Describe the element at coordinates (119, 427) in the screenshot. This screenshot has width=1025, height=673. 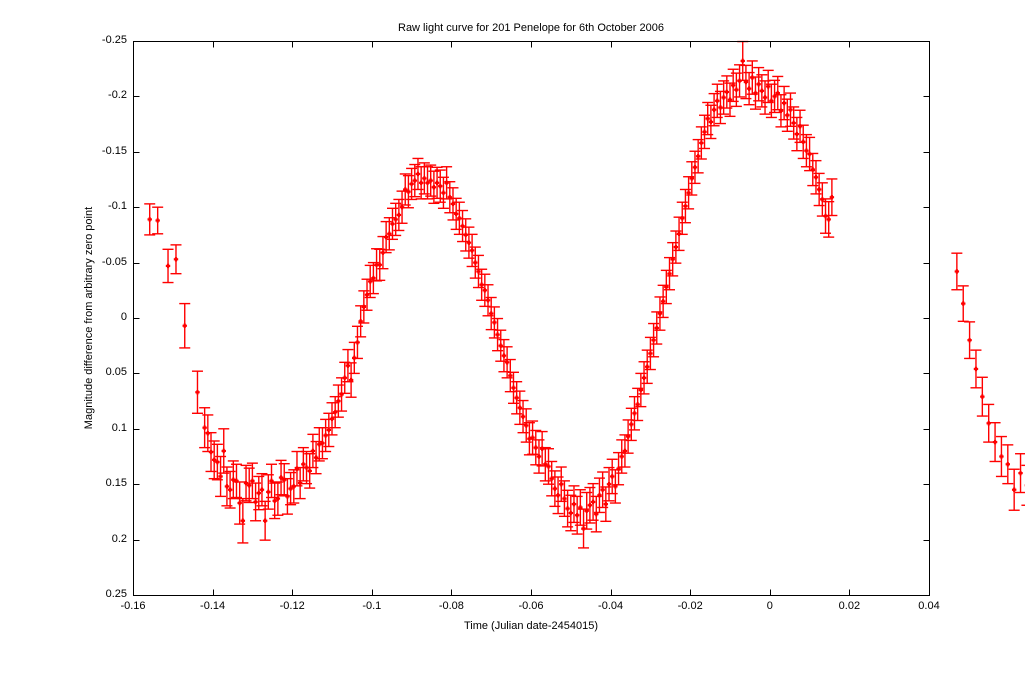
I see `y-tick-label: 0.1` at that location.